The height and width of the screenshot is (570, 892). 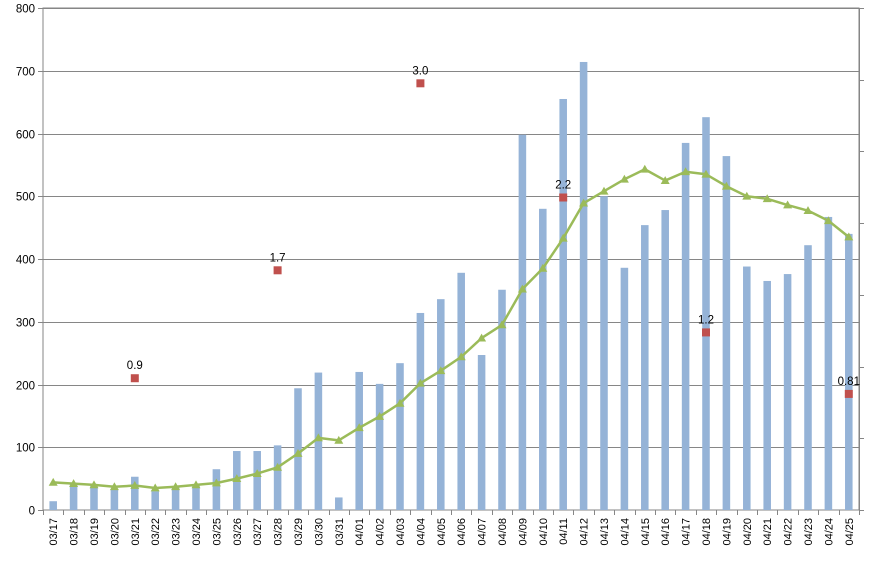 What do you see at coordinates (32, 512) in the screenshot?
I see `y-tick-label: 0` at bounding box center [32, 512].